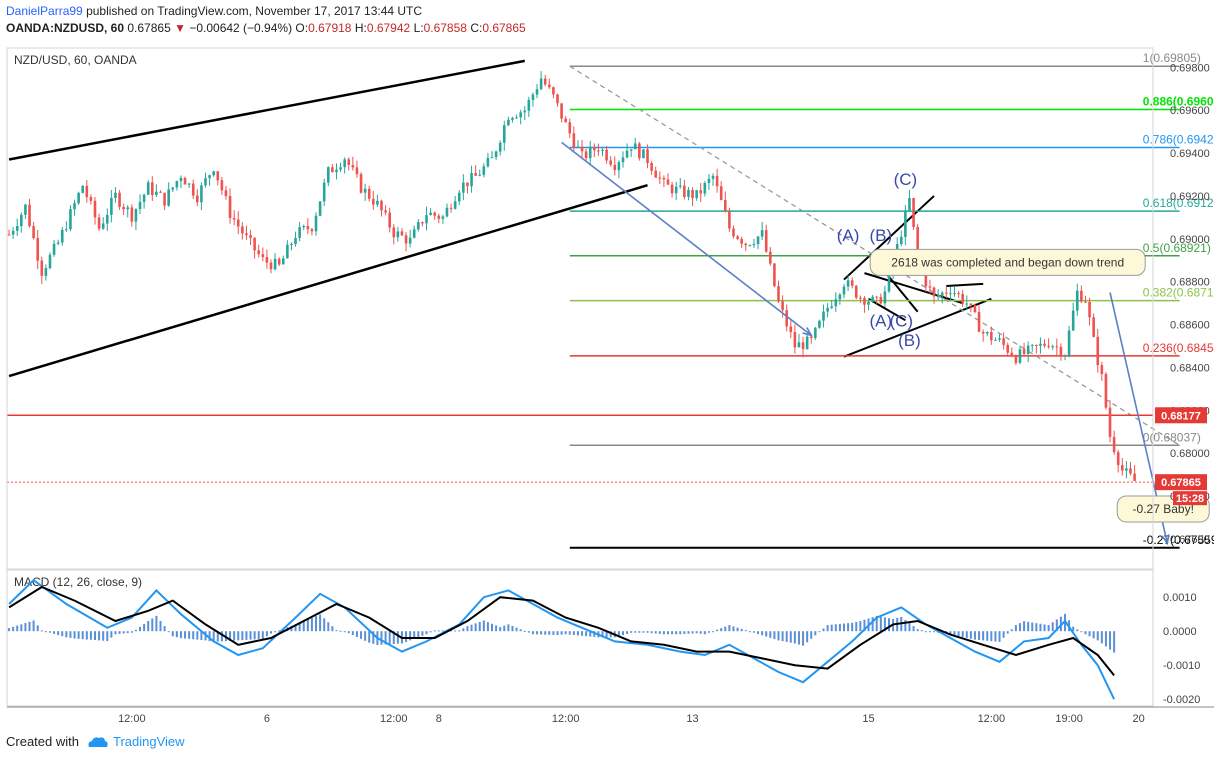  What do you see at coordinates (267, 718) in the screenshot?
I see `time-tick-label: 6` at bounding box center [267, 718].